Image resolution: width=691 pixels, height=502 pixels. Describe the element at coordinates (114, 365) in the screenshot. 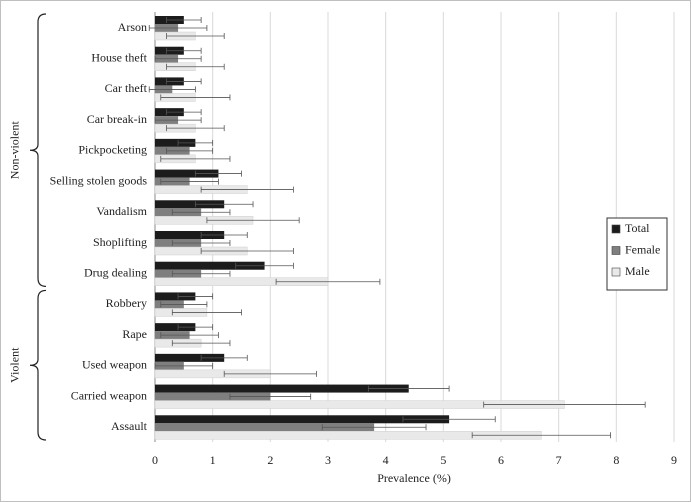

I see `y-tick-label: Used weapon` at that location.